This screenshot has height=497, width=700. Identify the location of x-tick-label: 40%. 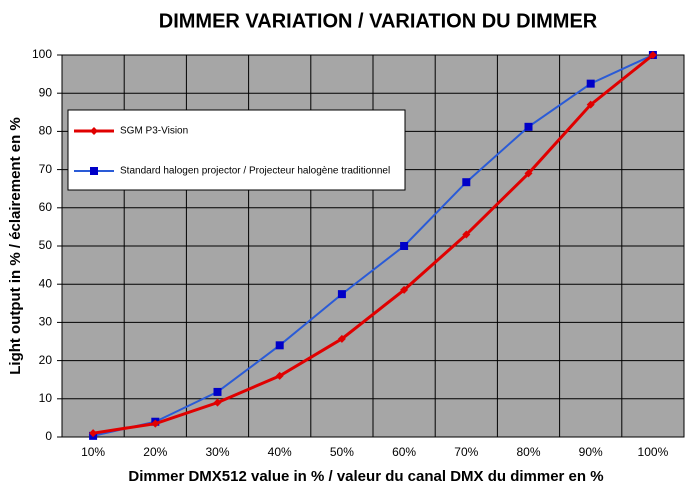
(280, 452).